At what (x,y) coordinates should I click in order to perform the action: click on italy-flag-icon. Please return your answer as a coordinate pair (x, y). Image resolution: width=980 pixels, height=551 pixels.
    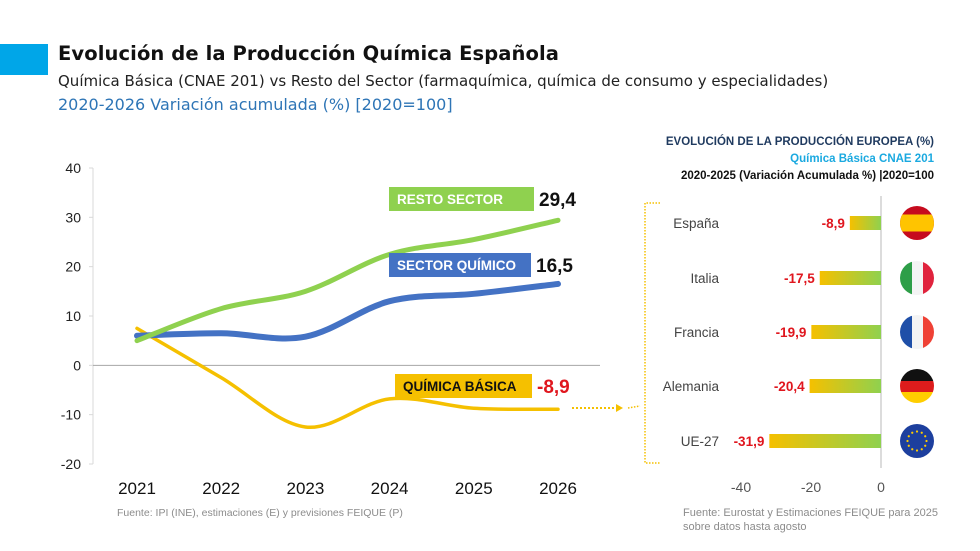
    Looking at the image, I should click on (917, 278).